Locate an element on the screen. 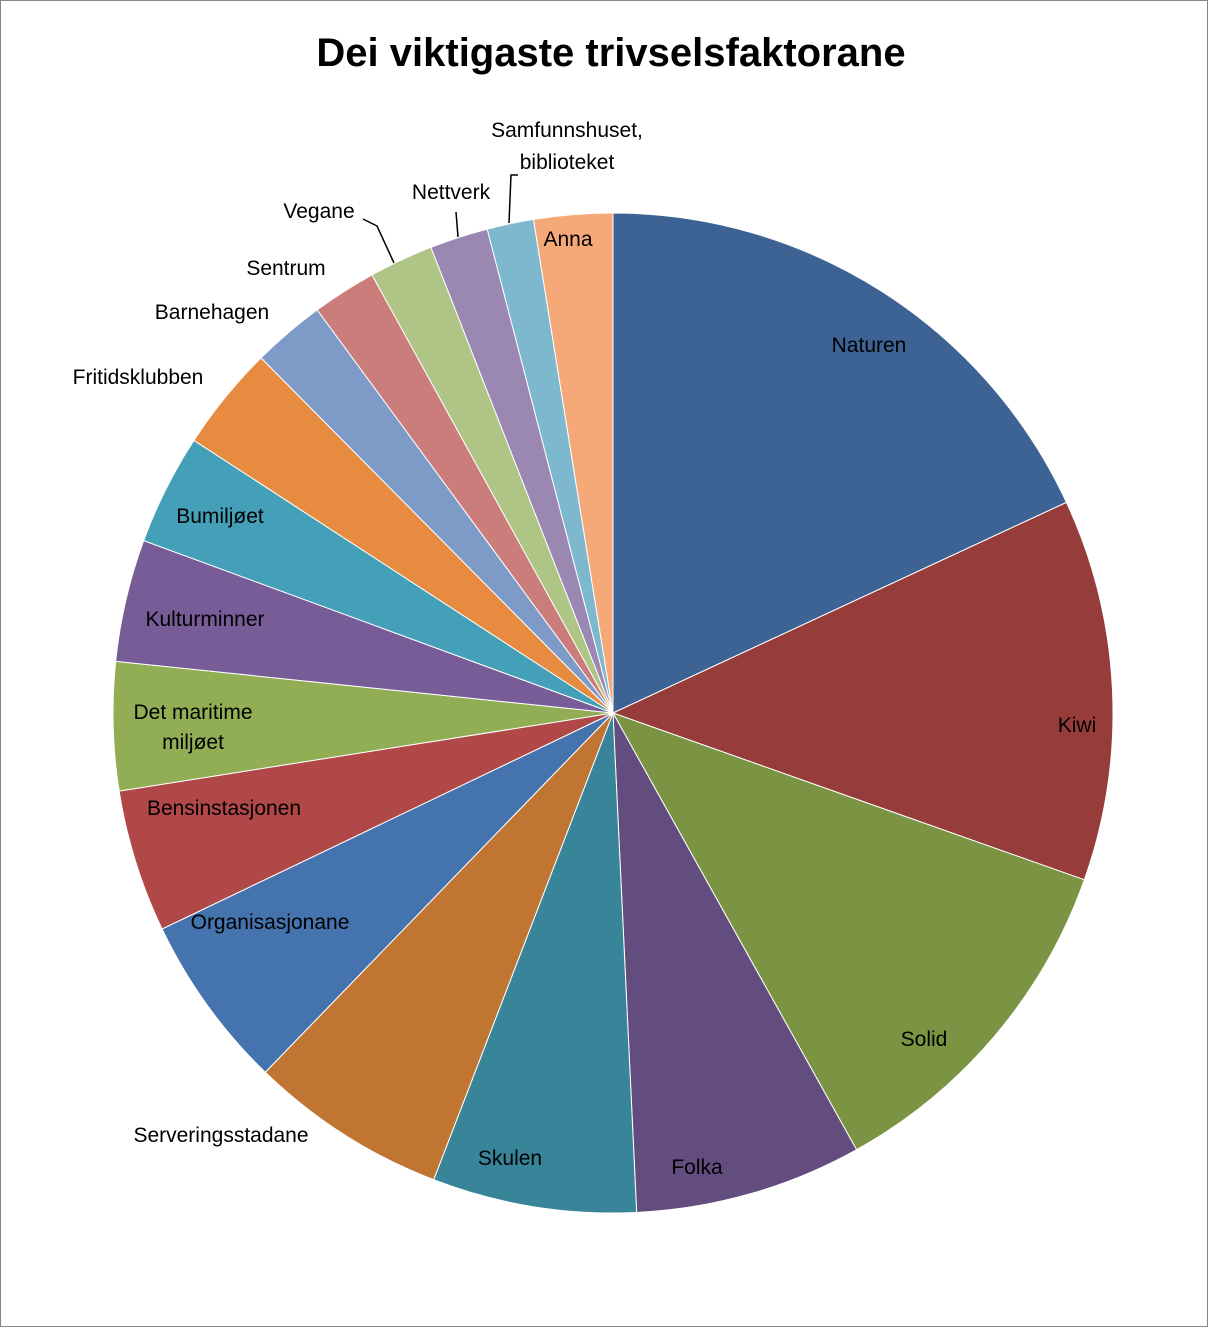 This screenshot has height=1328, width=1208. slice-label: Vegane is located at coordinates (318, 211).